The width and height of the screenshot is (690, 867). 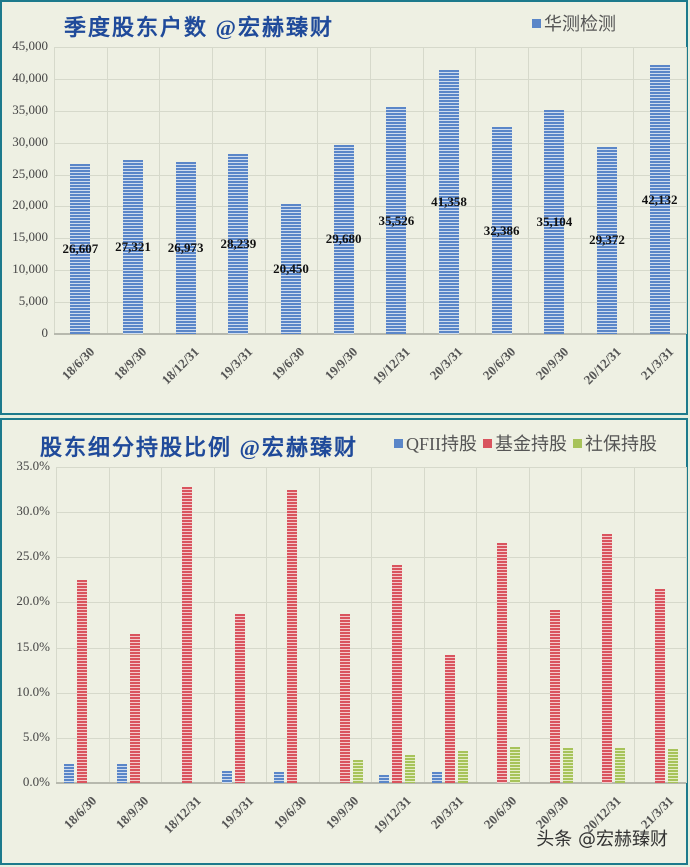 What do you see at coordinates (36, 736) in the screenshot?
I see `y-tick-label: 5.0%` at bounding box center [36, 736].